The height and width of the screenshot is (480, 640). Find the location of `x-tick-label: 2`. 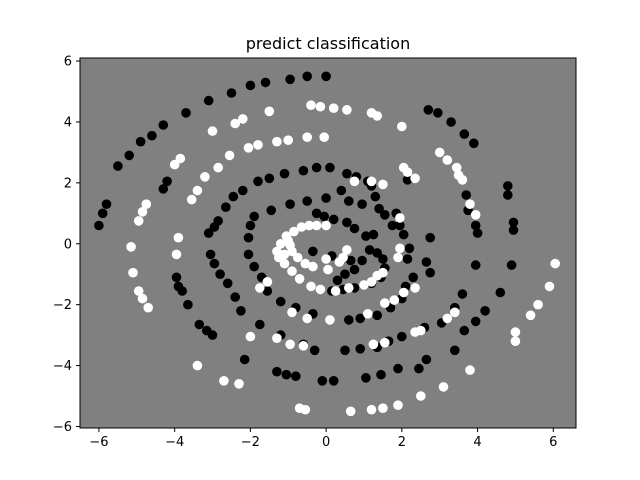

x-tick-label: 2 is located at coordinates (402, 442).